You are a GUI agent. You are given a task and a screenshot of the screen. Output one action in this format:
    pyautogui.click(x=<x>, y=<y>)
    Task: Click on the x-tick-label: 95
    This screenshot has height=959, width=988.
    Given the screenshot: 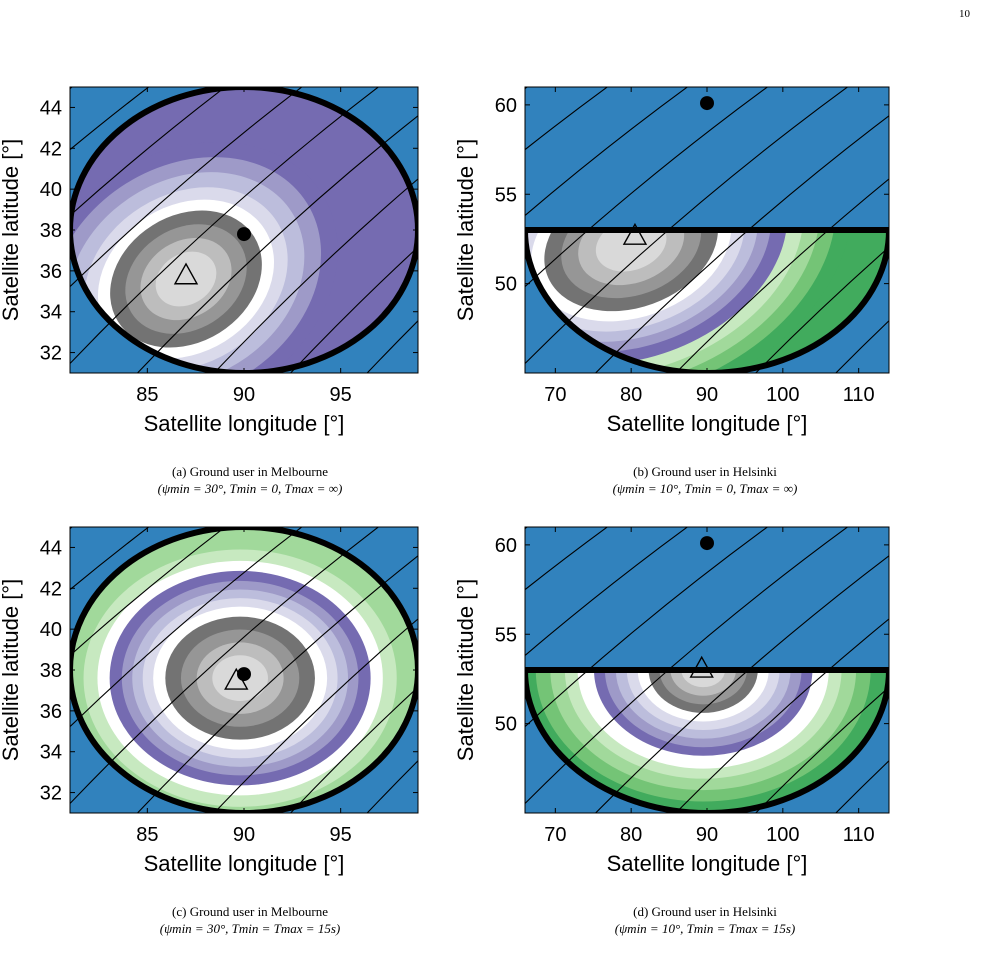 What is the action you would take?
    pyautogui.click(x=341, y=835)
    